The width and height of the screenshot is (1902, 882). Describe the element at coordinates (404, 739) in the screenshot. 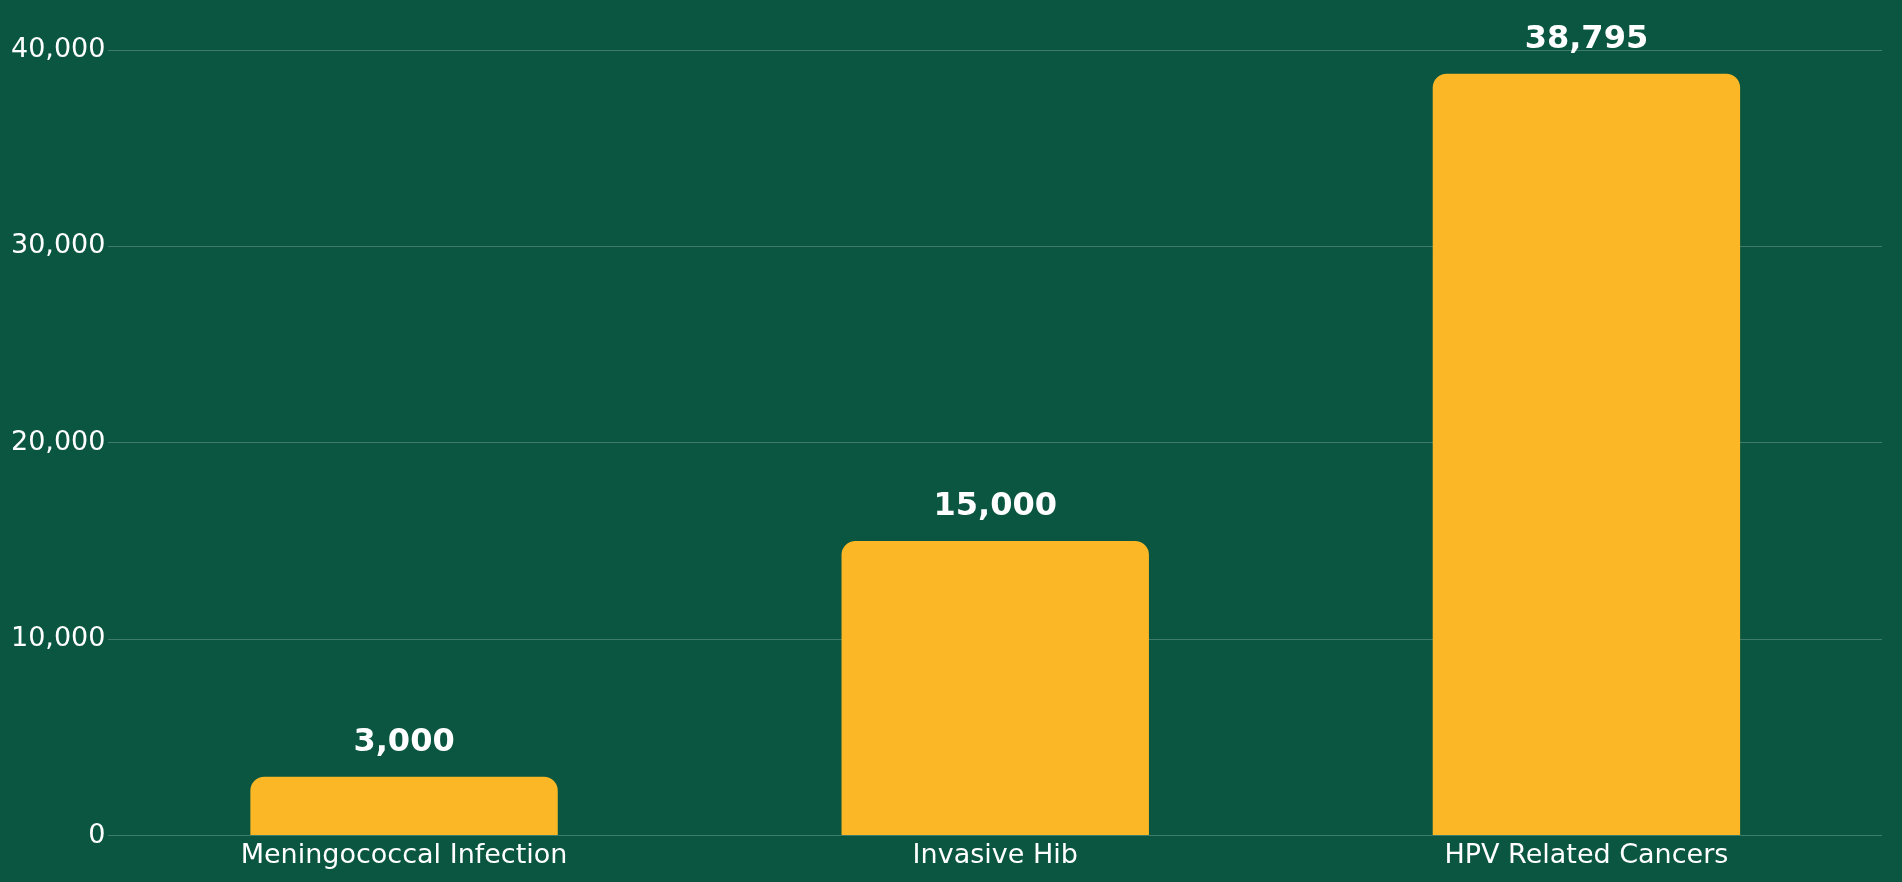

I see `data-label: 3,000` at that location.